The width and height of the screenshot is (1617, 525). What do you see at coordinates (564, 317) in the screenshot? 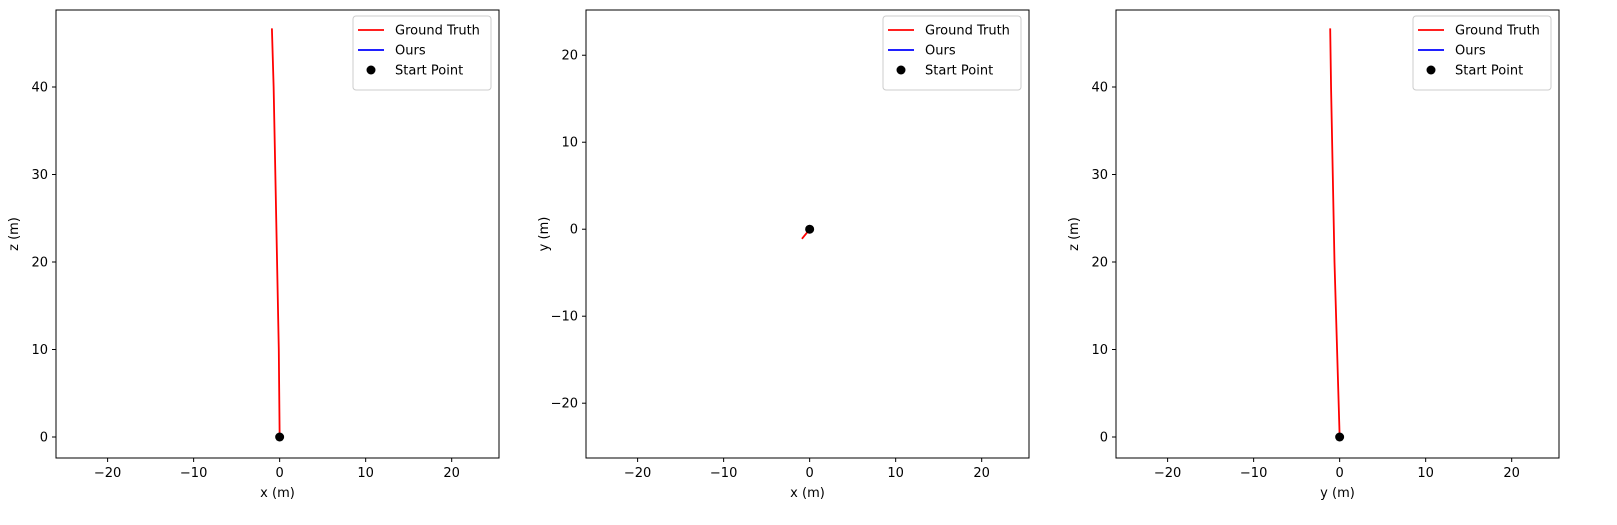
I see `y-tick-label: −10` at bounding box center [564, 317].